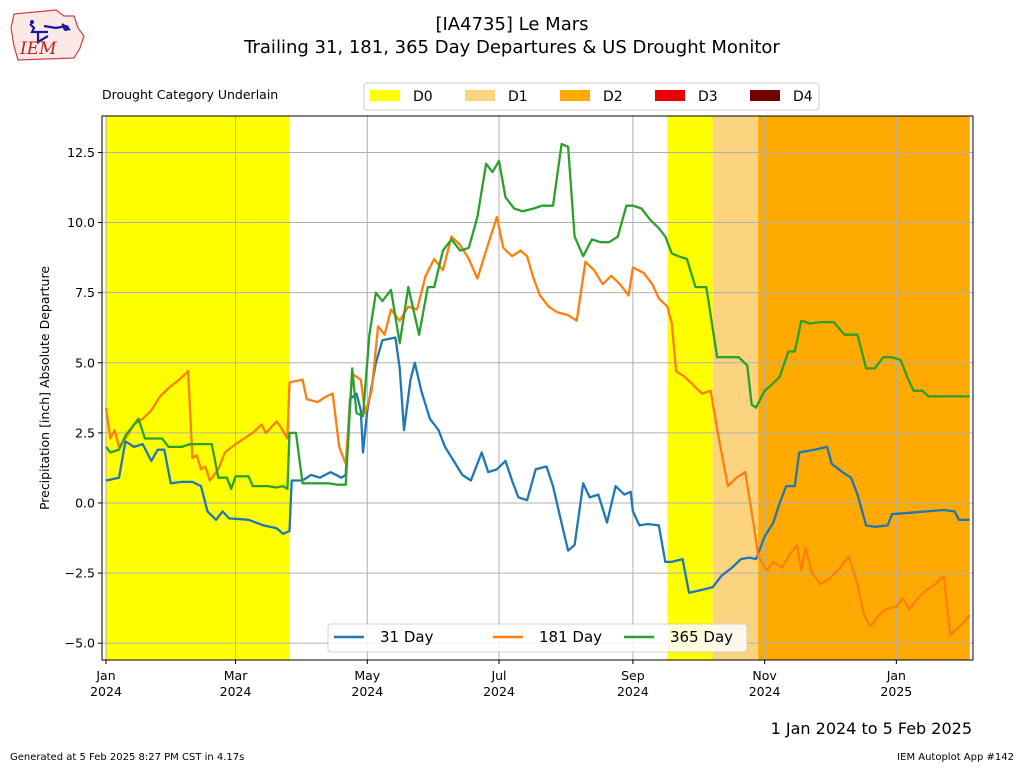 The image size is (1024, 768). I want to click on drought-legend-swatch-D0, so click(385, 95).